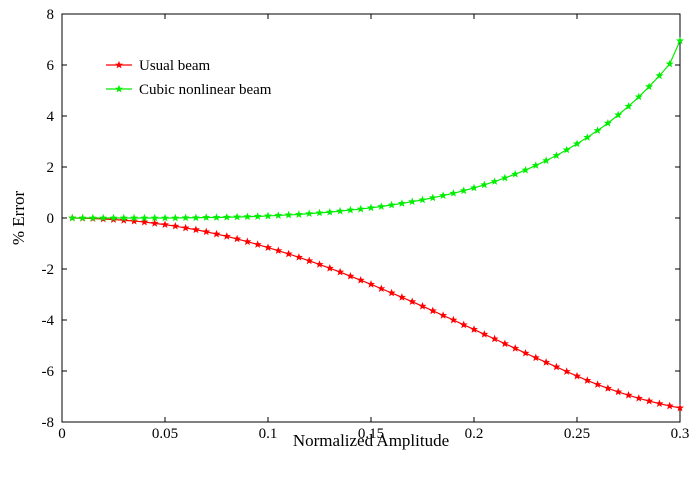  I want to click on y-tick-labels: -8 -6 -4 -2 0 2 4 6 8, so click(48, 219).